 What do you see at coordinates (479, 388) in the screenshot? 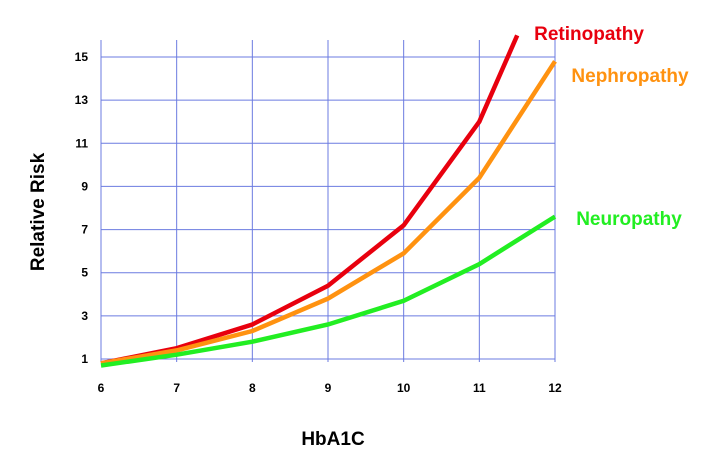
I see `x-tick-label: 11` at bounding box center [479, 388].